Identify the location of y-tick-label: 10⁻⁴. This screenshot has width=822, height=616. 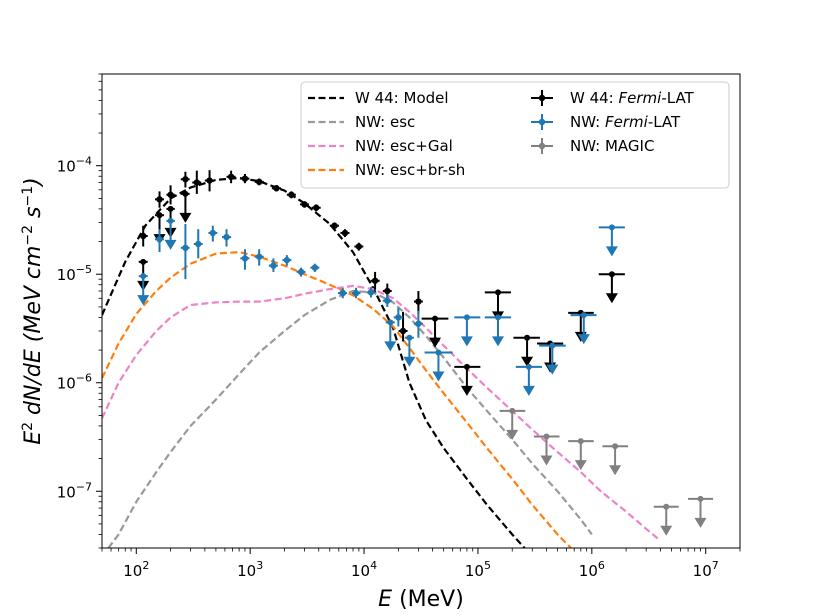
(74, 165).